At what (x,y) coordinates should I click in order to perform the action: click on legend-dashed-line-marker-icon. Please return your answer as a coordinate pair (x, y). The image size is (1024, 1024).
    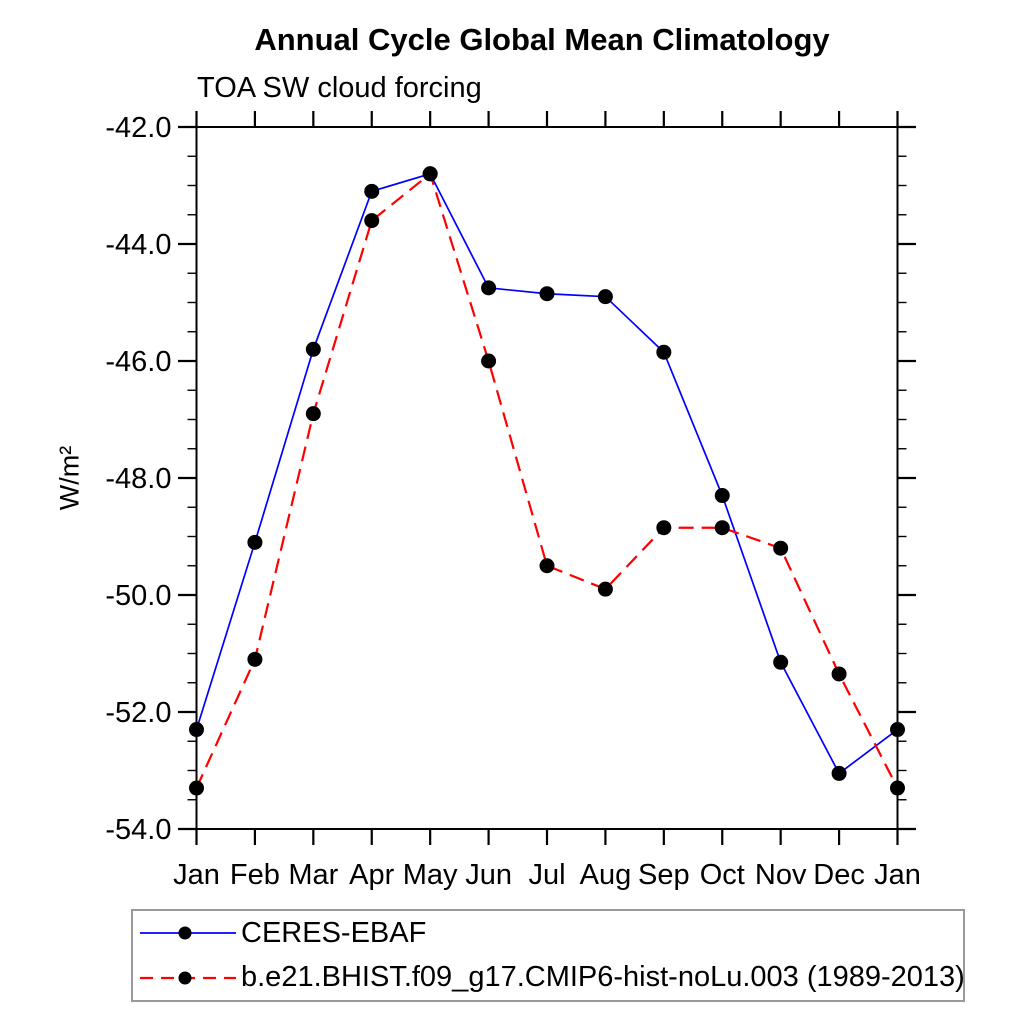
    Looking at the image, I should click on (188, 978).